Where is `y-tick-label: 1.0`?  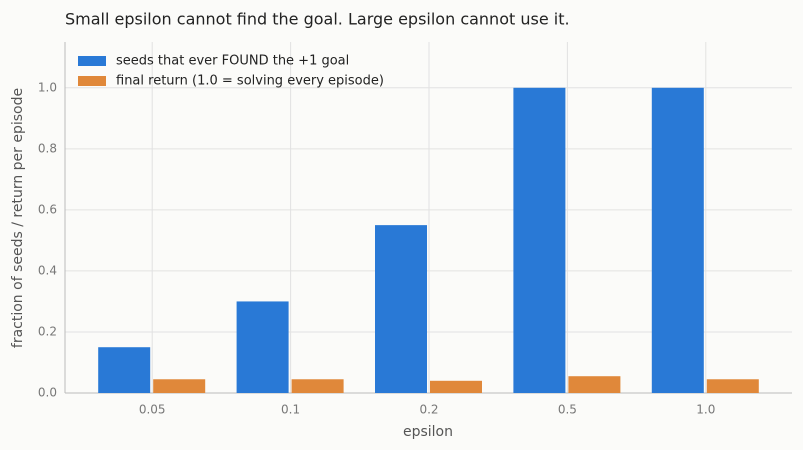 y-tick-label: 1.0 is located at coordinates (47, 87).